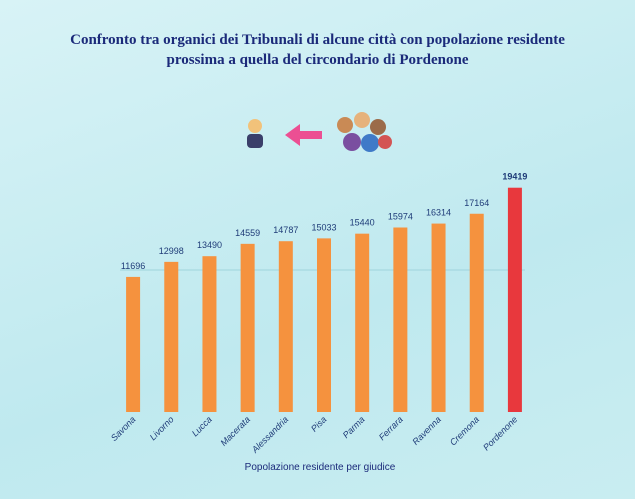 The height and width of the screenshot is (499, 635). Describe the element at coordinates (319, 132) in the screenshot. I see `decoration` at that location.